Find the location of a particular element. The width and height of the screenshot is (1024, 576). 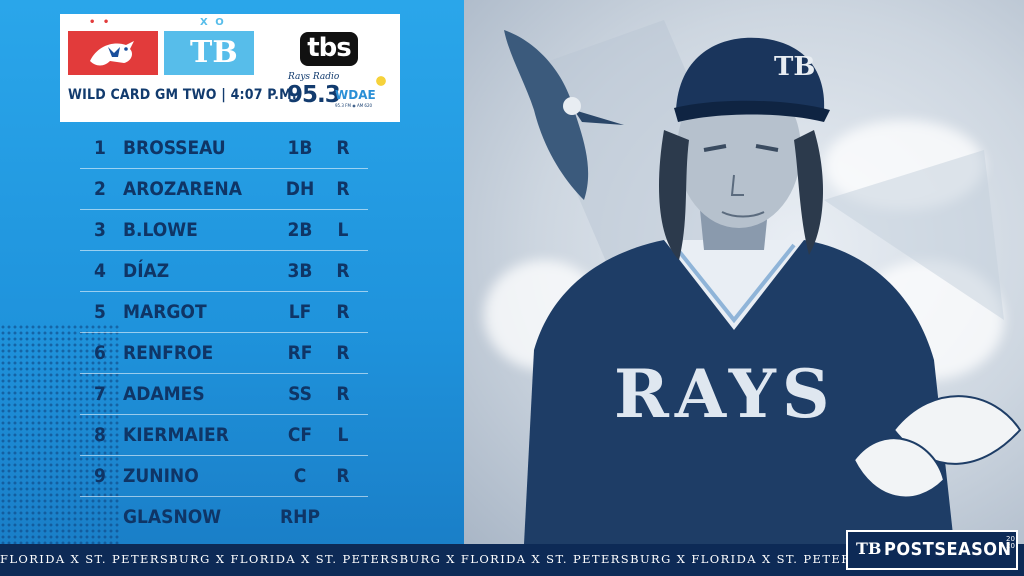

player-name: B.LOWE is located at coordinates (160, 230).